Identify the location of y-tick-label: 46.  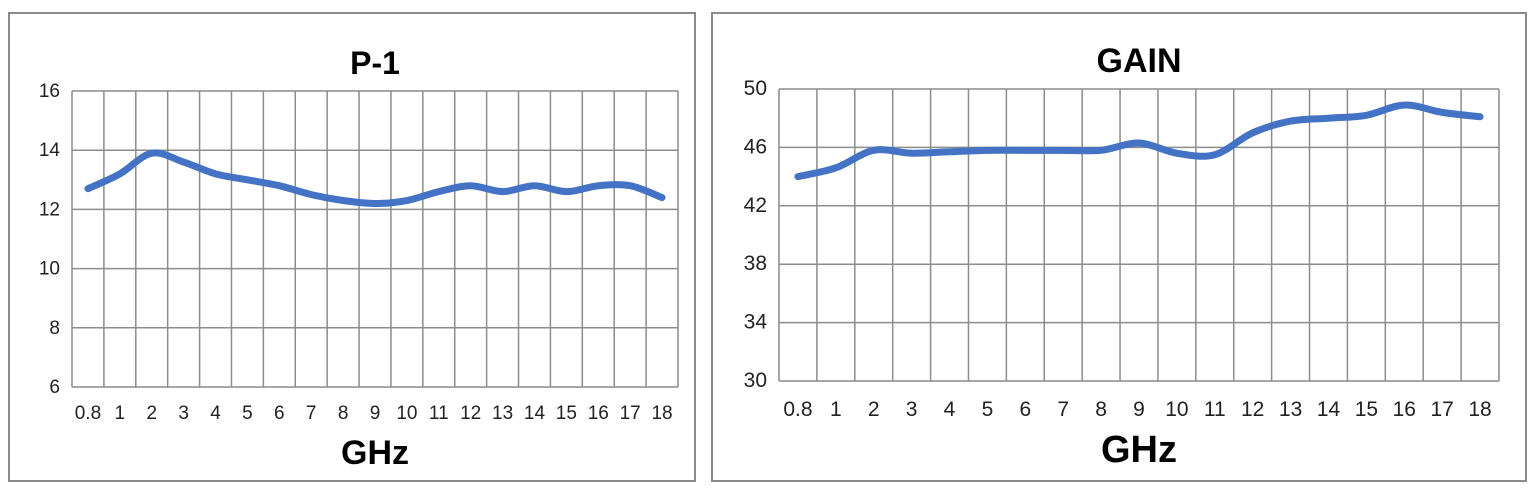
(755, 146).